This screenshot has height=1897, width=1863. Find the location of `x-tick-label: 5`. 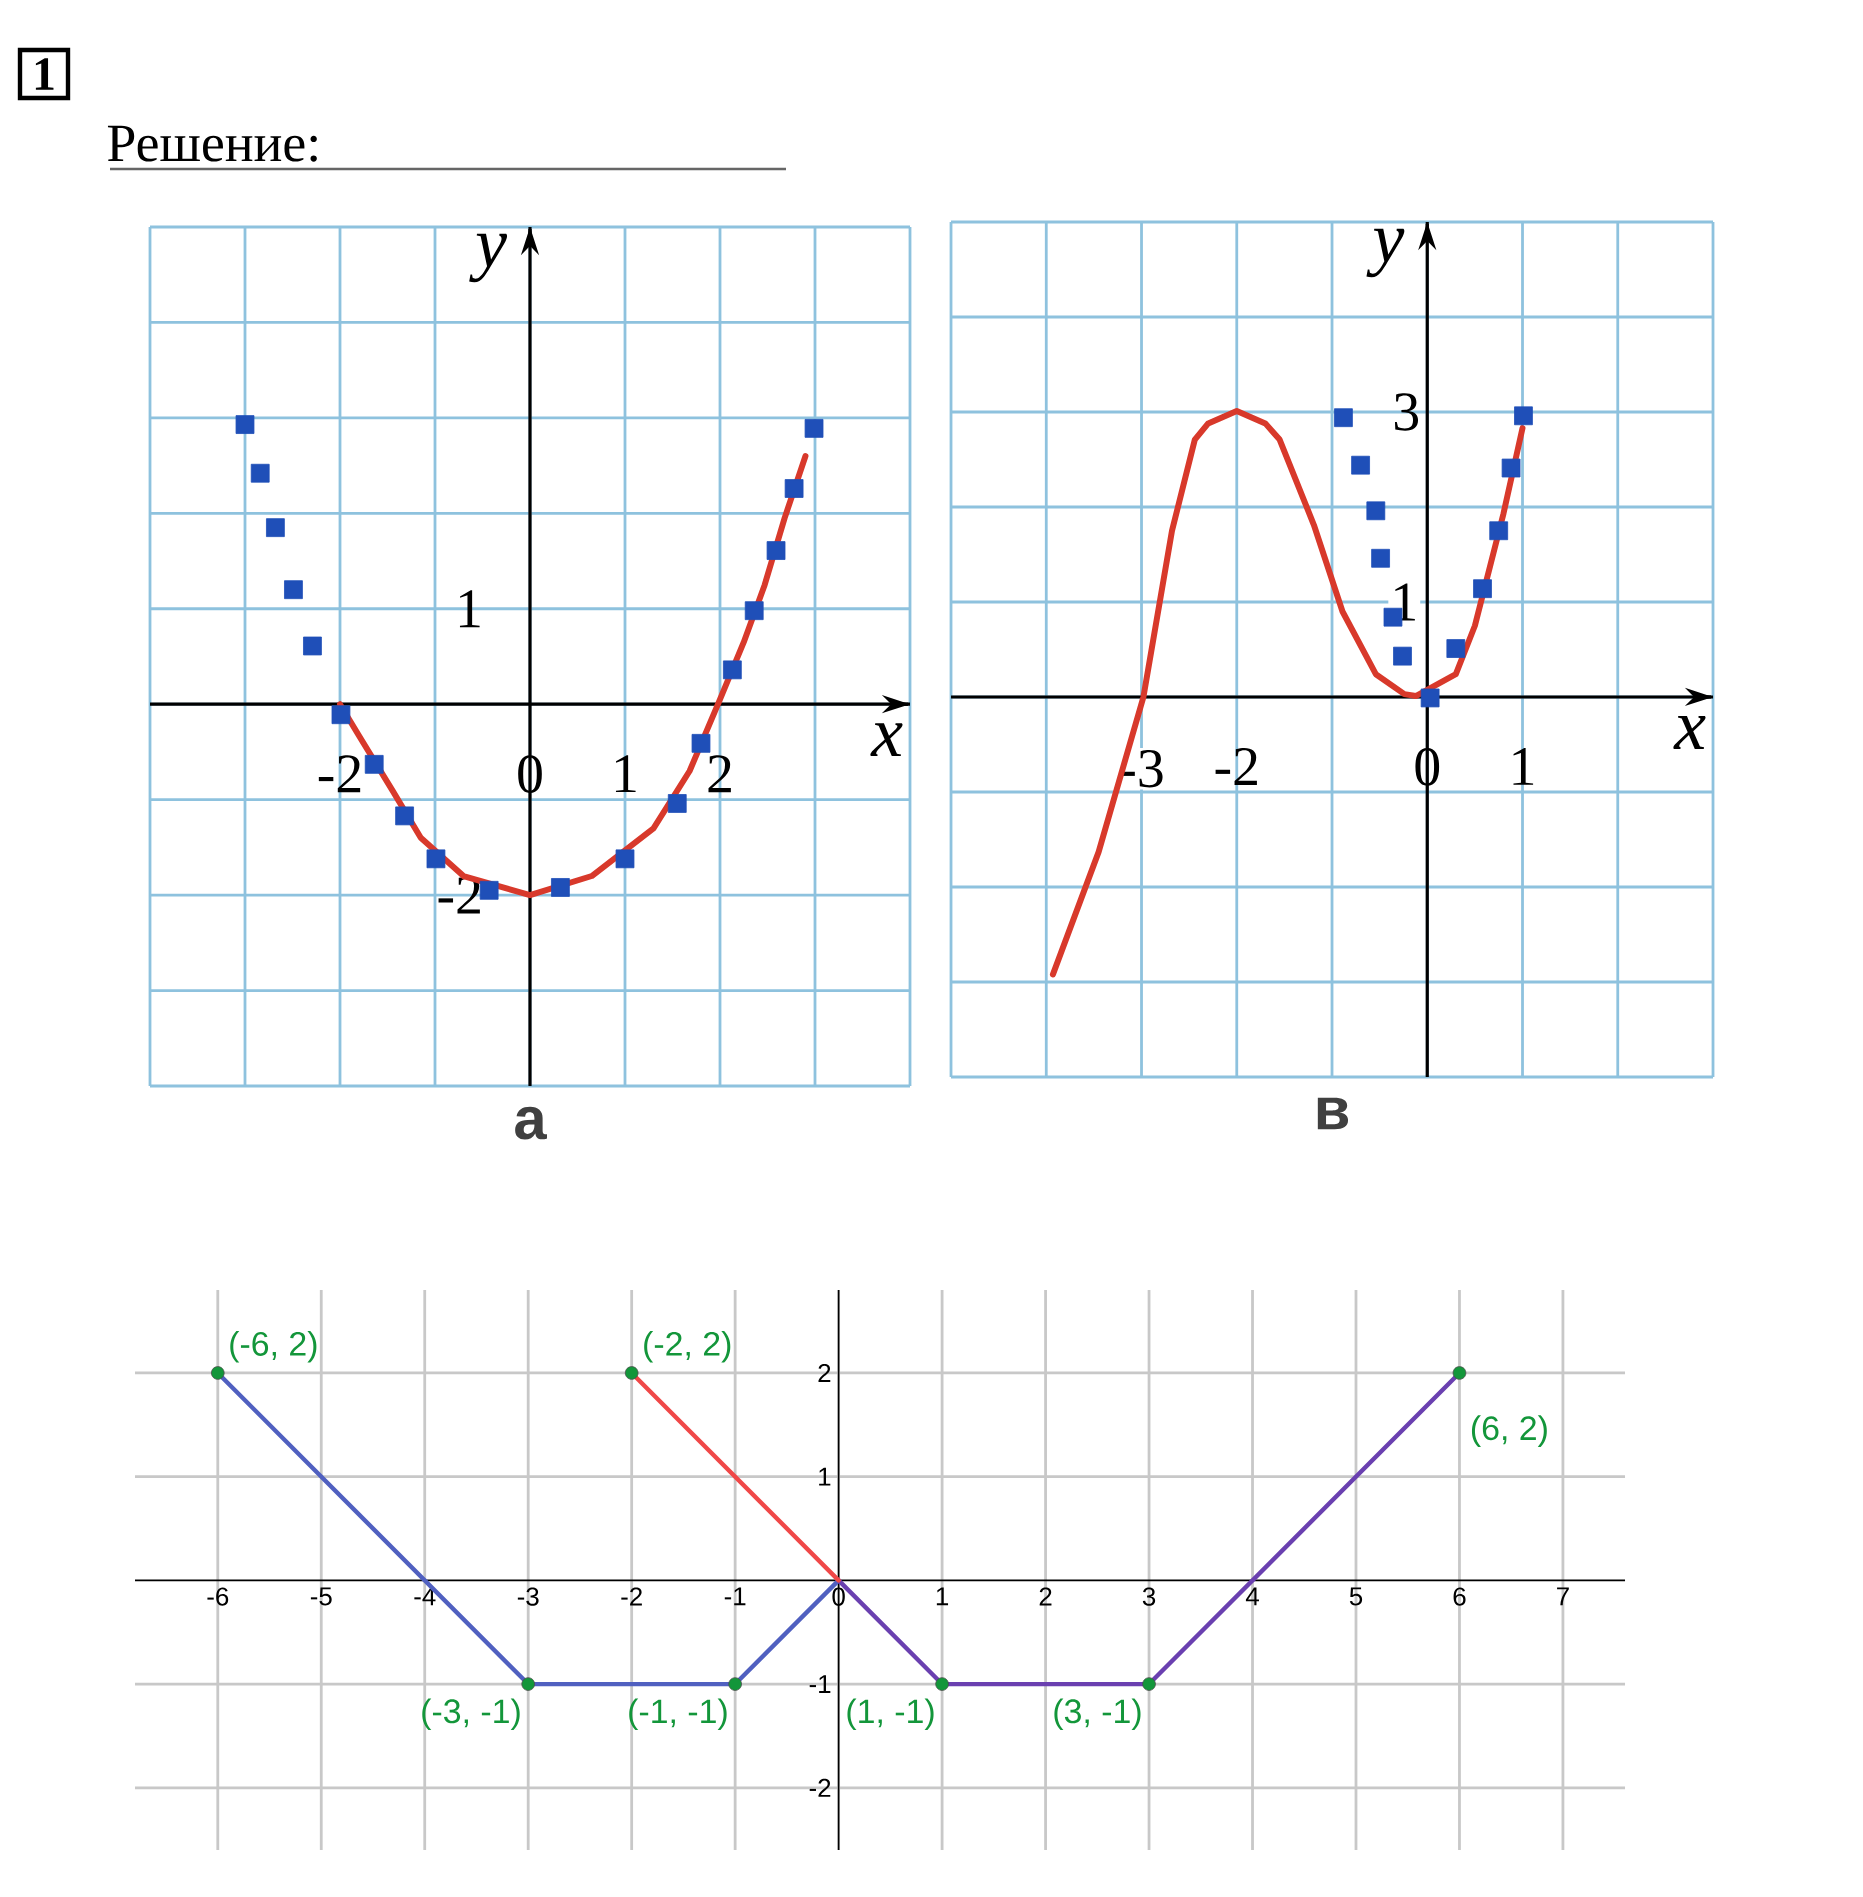

x-tick-label: 5 is located at coordinates (1356, 1596).